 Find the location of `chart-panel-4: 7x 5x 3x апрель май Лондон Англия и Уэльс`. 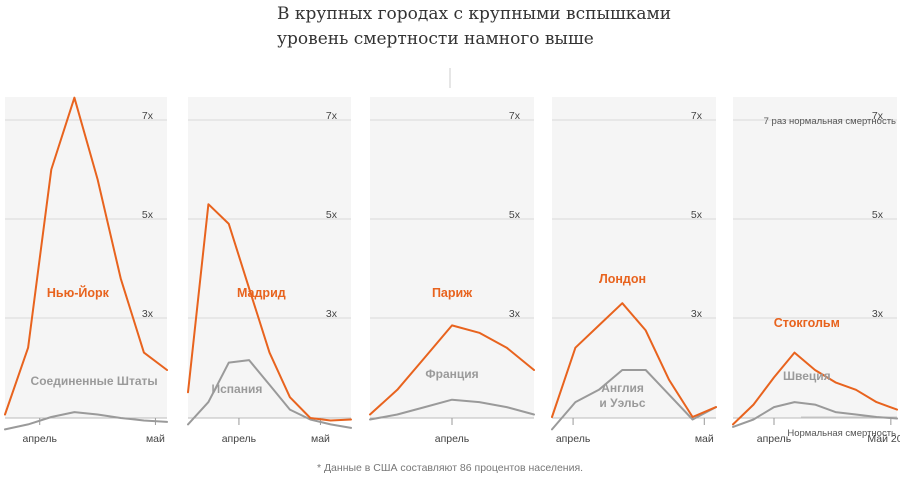

chart-panel-4: 7x 5x 3x апрель май Лондон Англия и Уэльс is located at coordinates (634, 271).